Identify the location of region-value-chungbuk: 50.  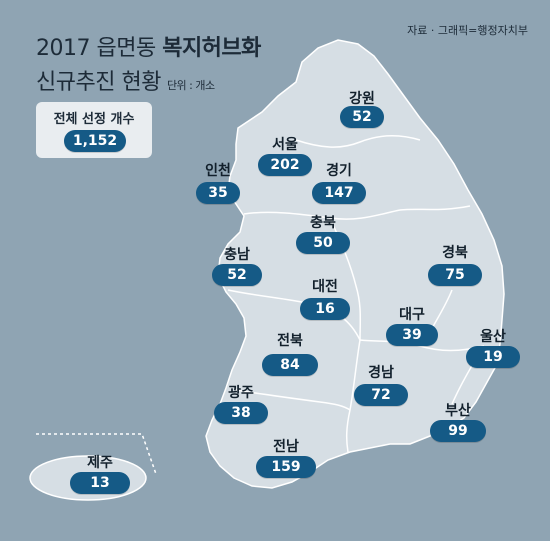
(323, 243).